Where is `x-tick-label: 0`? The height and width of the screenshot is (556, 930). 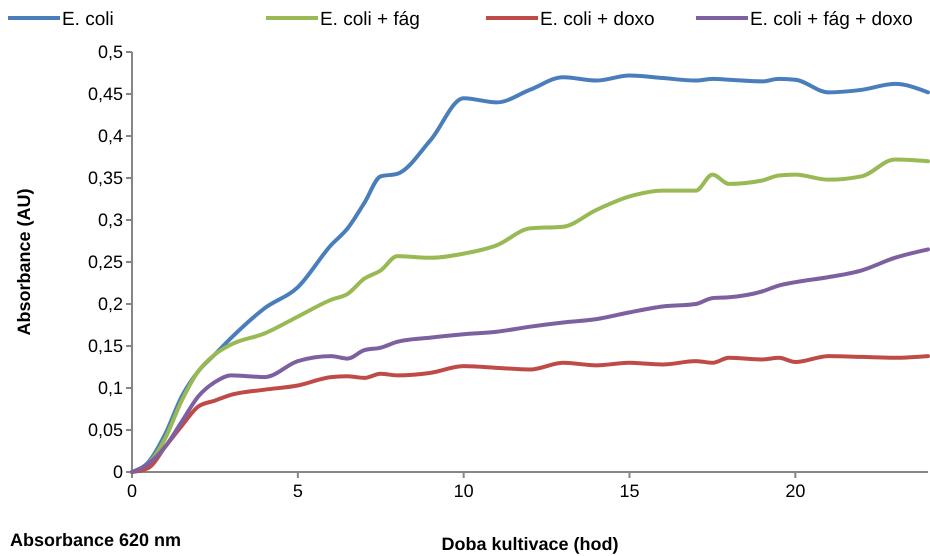 x-tick-label: 0 is located at coordinates (132, 491).